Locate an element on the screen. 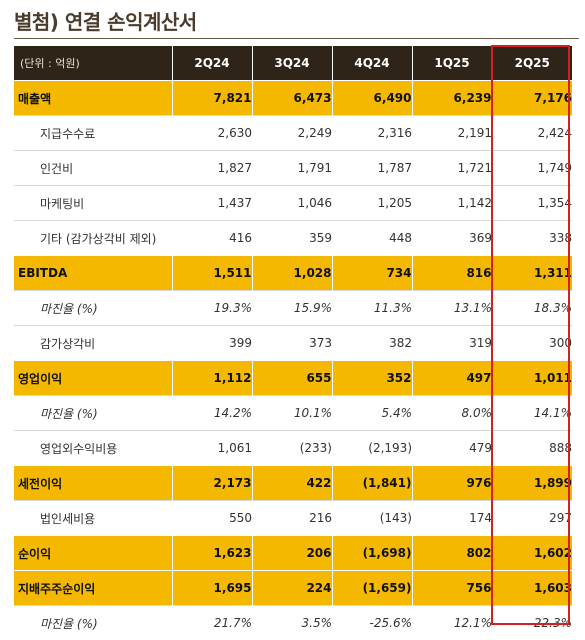 This screenshot has height=640, width=585. row-label: 기타 (감가상각비 제외) is located at coordinates (93, 238).